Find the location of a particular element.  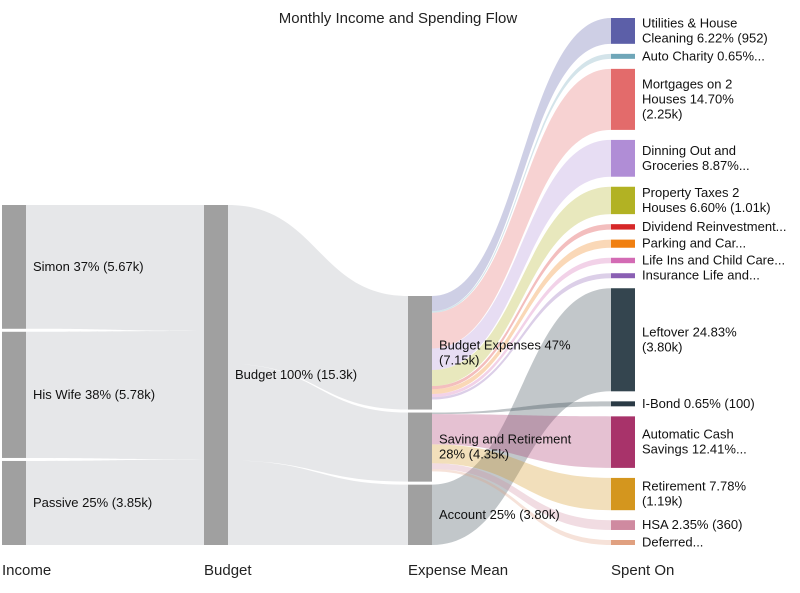

node-label-retirement: Retirement 7.78% (1.19k) is located at coordinates (694, 494).